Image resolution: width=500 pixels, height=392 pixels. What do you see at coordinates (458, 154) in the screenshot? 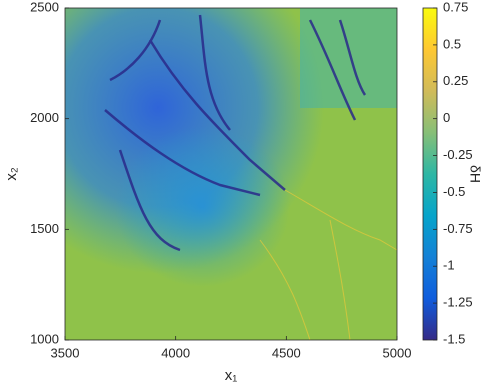
I see `colorbar-tick-label: -0.25` at bounding box center [458, 154].